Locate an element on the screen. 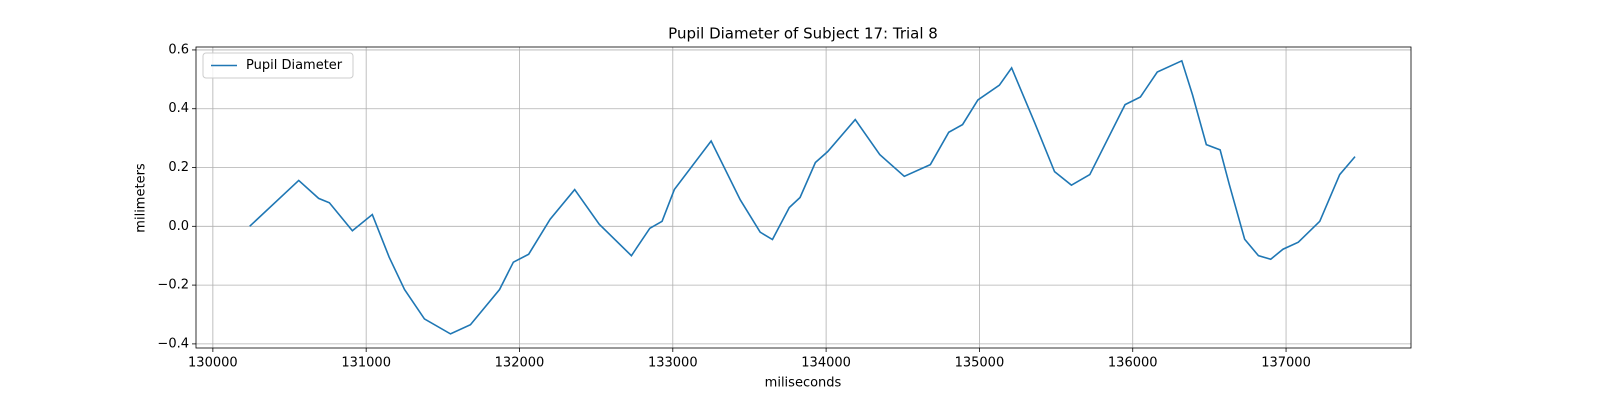  x-tick-label: 133000 is located at coordinates (673, 363).